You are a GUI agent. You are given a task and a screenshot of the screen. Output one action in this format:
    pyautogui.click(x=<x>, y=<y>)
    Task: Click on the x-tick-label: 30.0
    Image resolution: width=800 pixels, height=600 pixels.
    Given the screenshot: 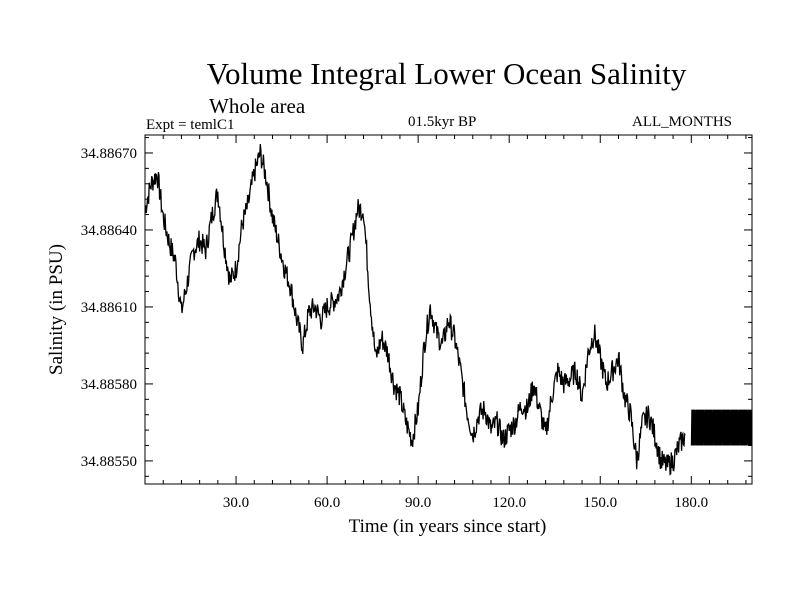 What is the action you would take?
    pyautogui.click(x=236, y=503)
    